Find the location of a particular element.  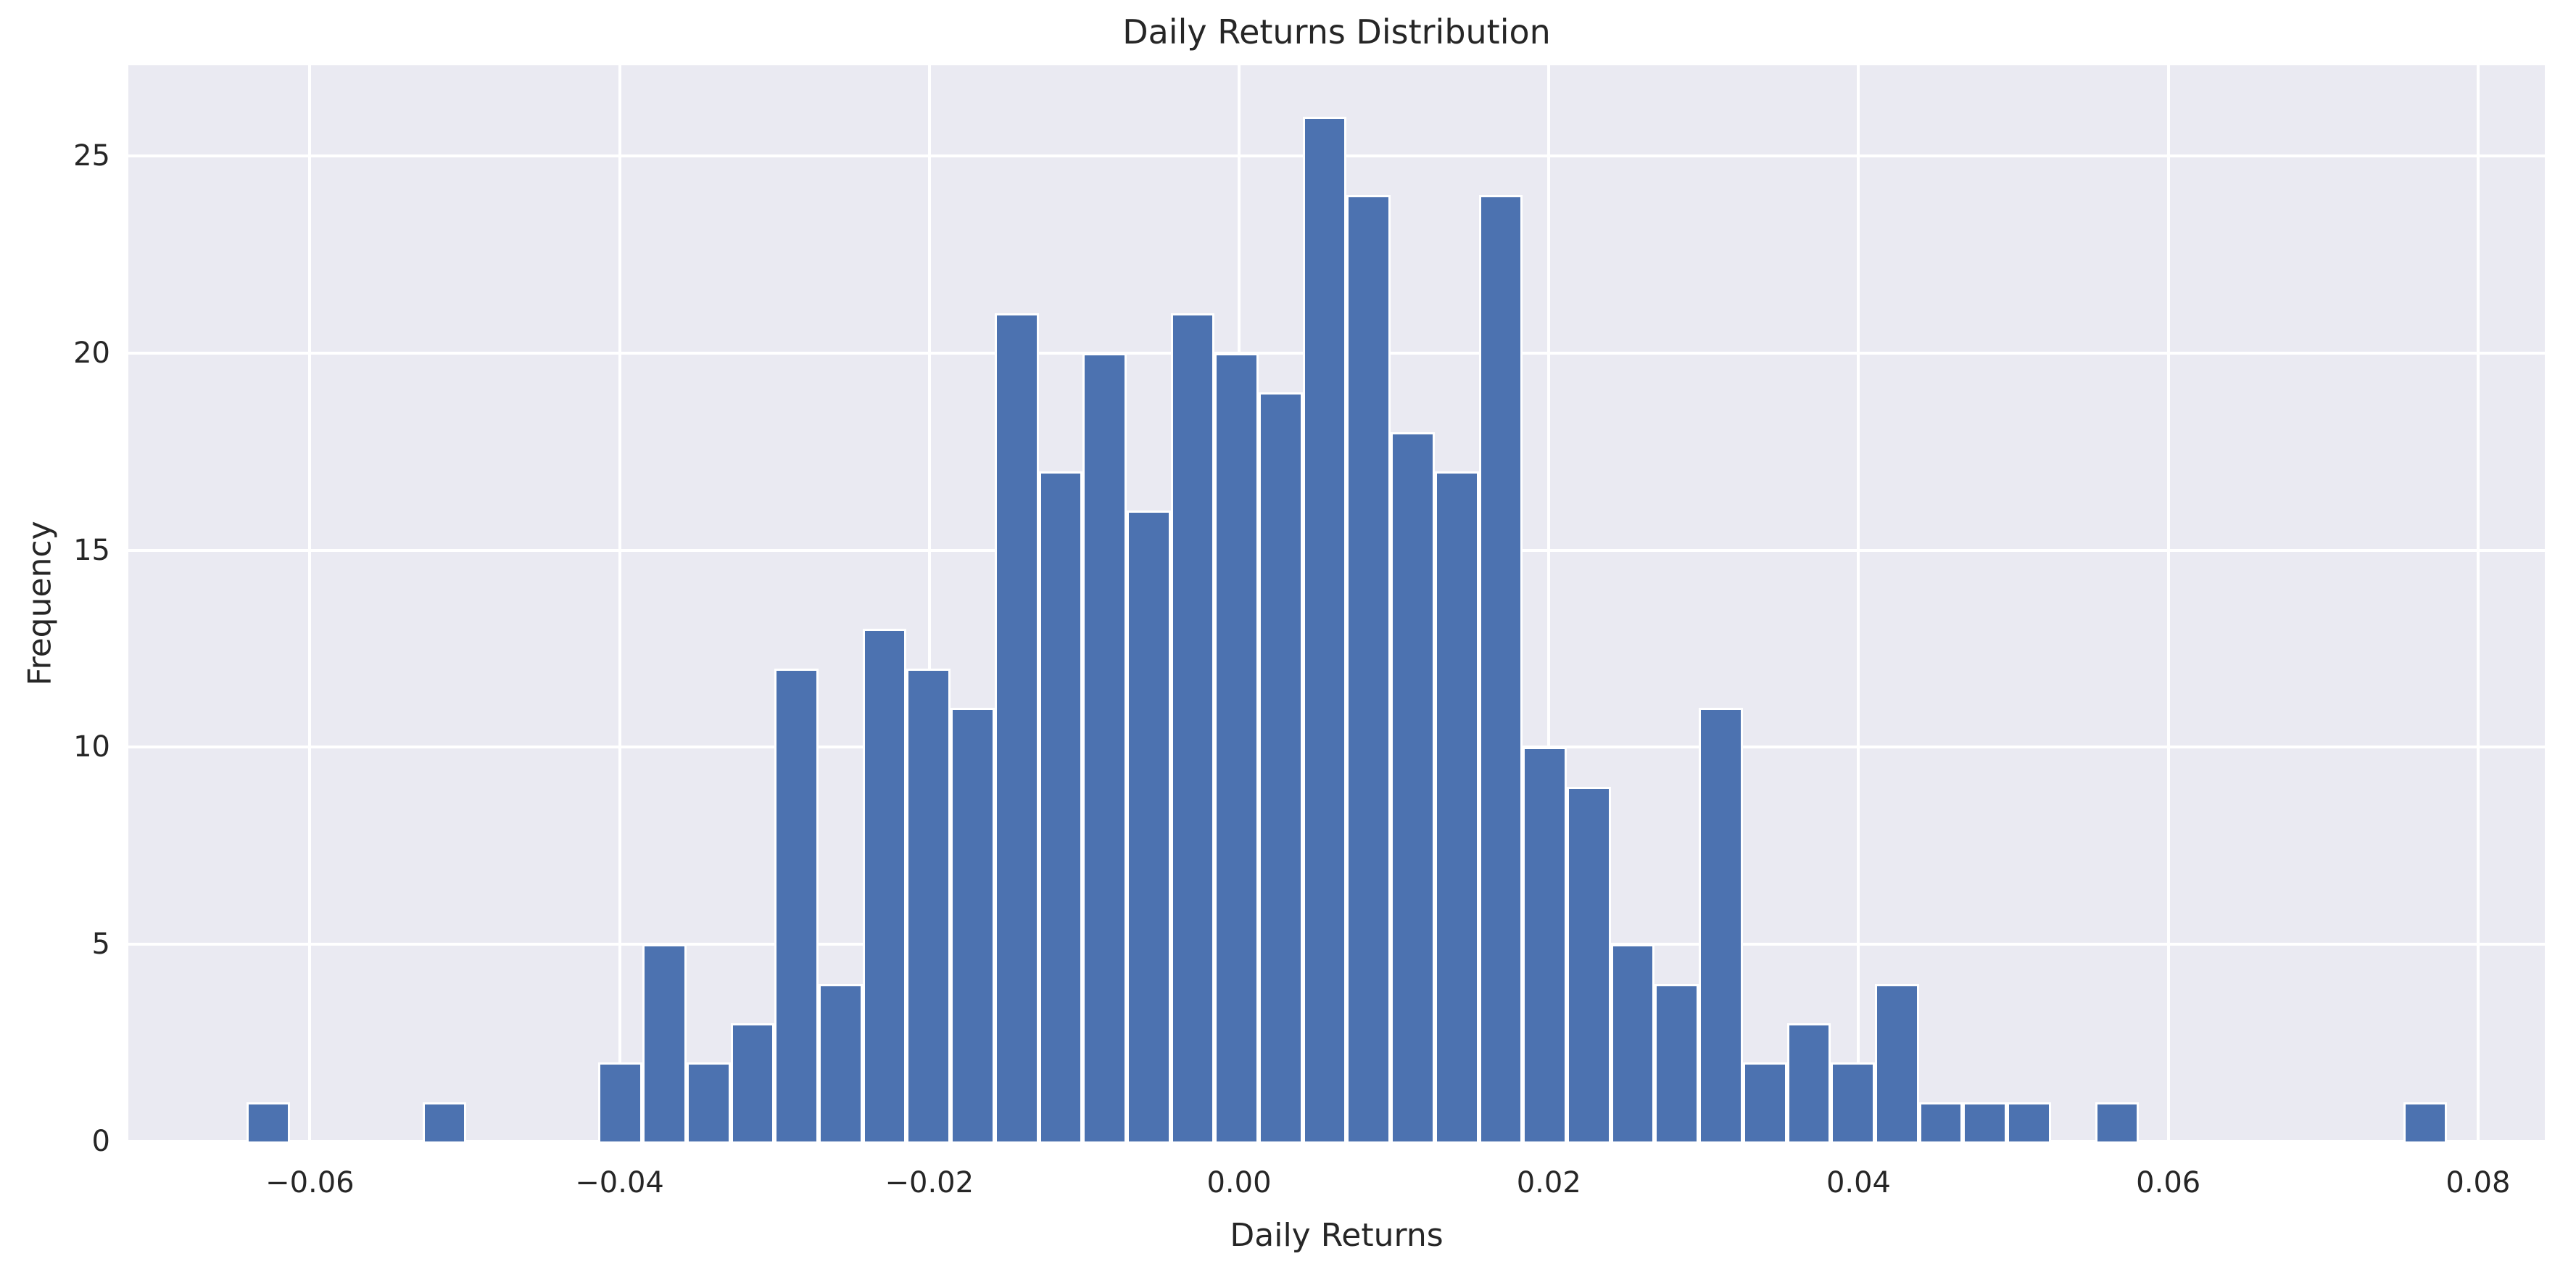

x-tick-label: 0.06 is located at coordinates (2169, 1182).